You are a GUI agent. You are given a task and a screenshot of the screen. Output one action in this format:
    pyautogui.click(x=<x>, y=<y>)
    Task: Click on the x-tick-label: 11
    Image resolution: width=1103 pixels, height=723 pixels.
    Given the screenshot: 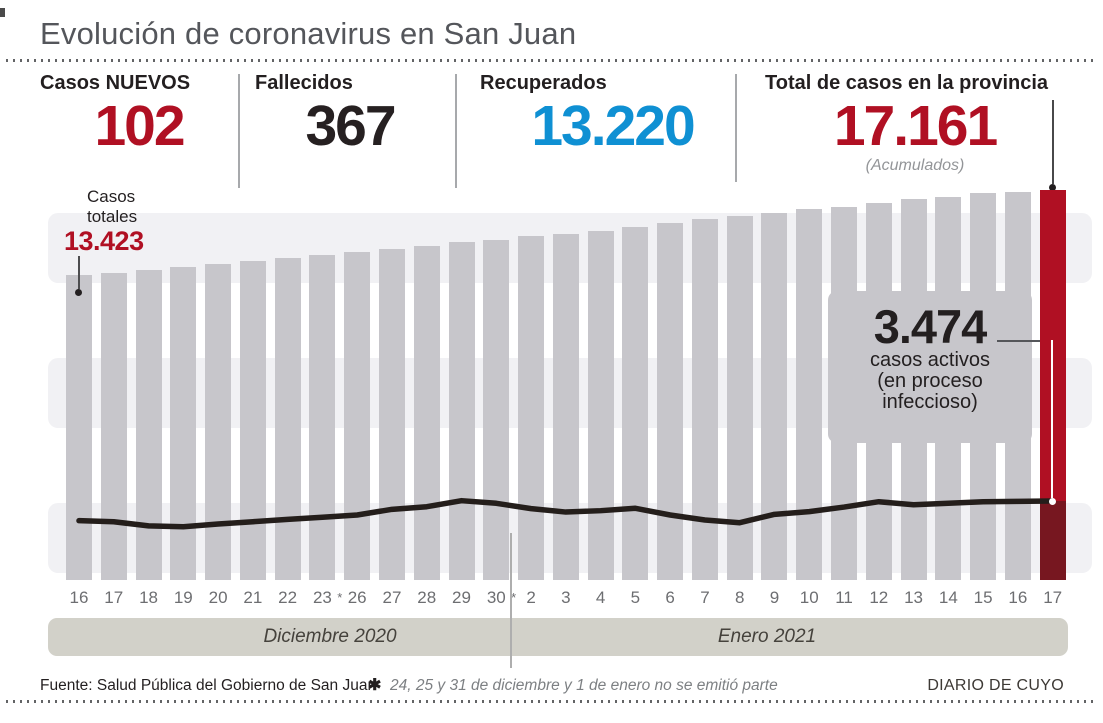 What is the action you would take?
    pyautogui.click(x=844, y=597)
    